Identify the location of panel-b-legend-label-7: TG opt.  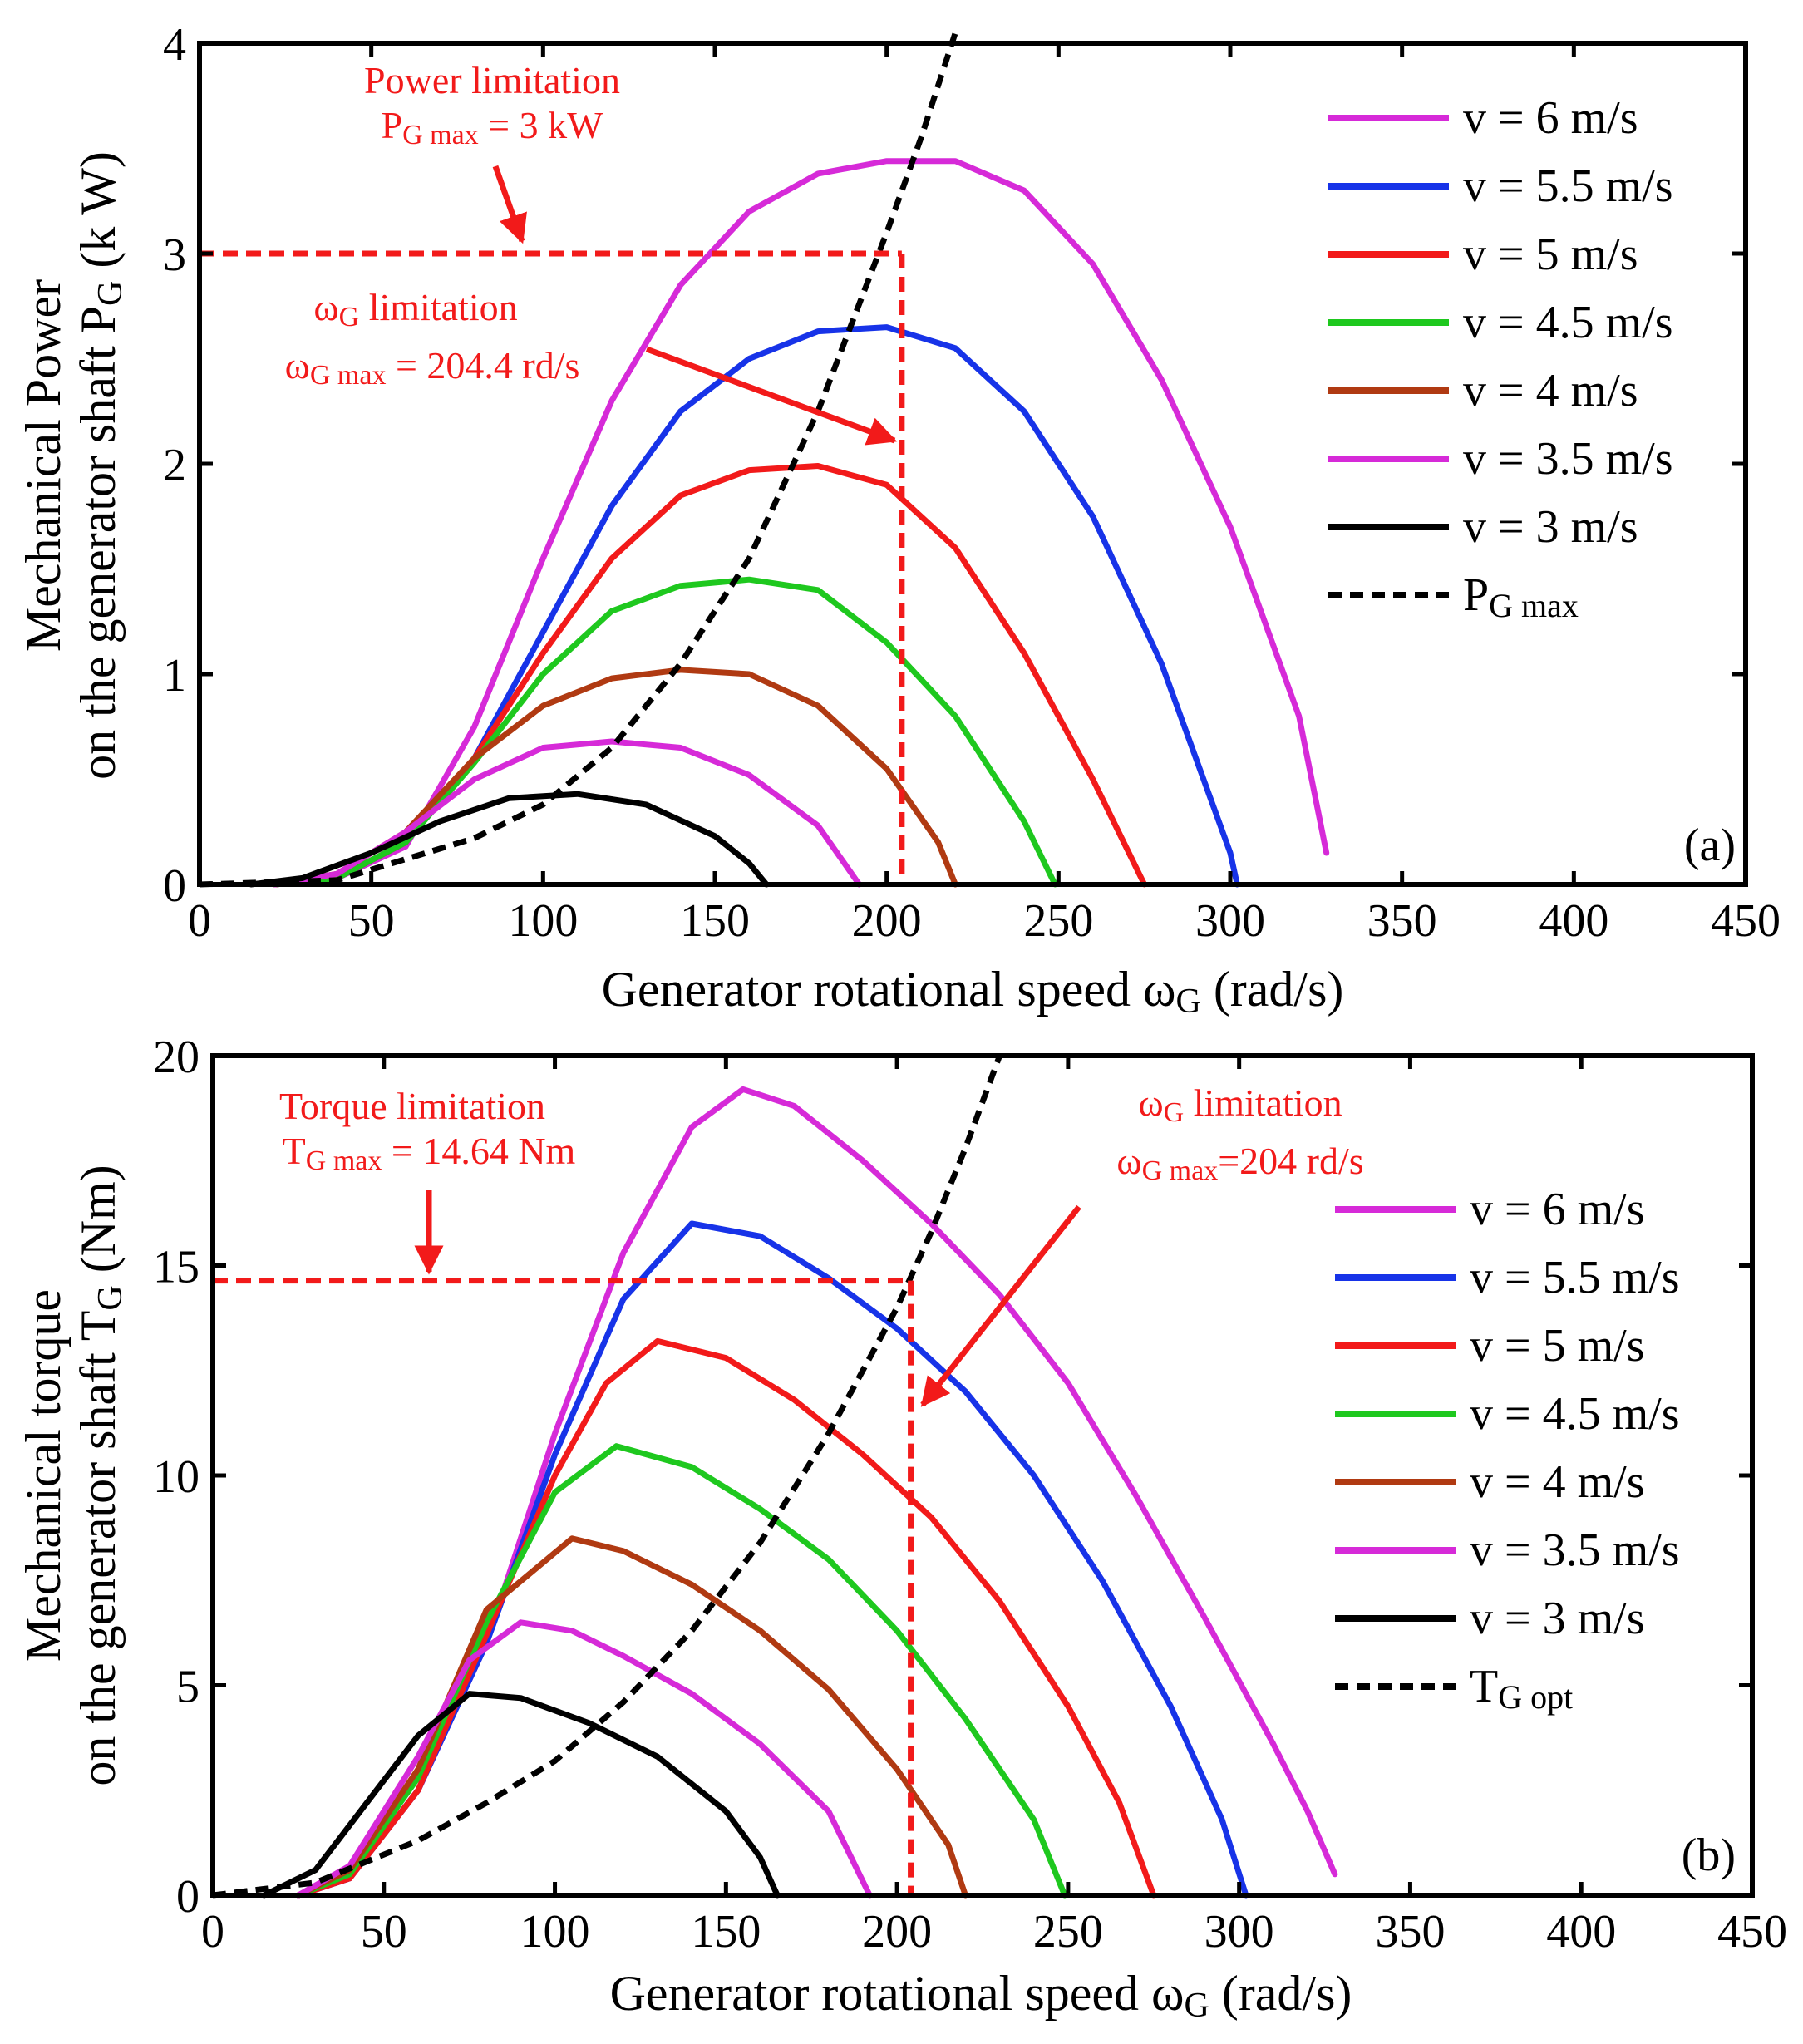
(1522, 1688).